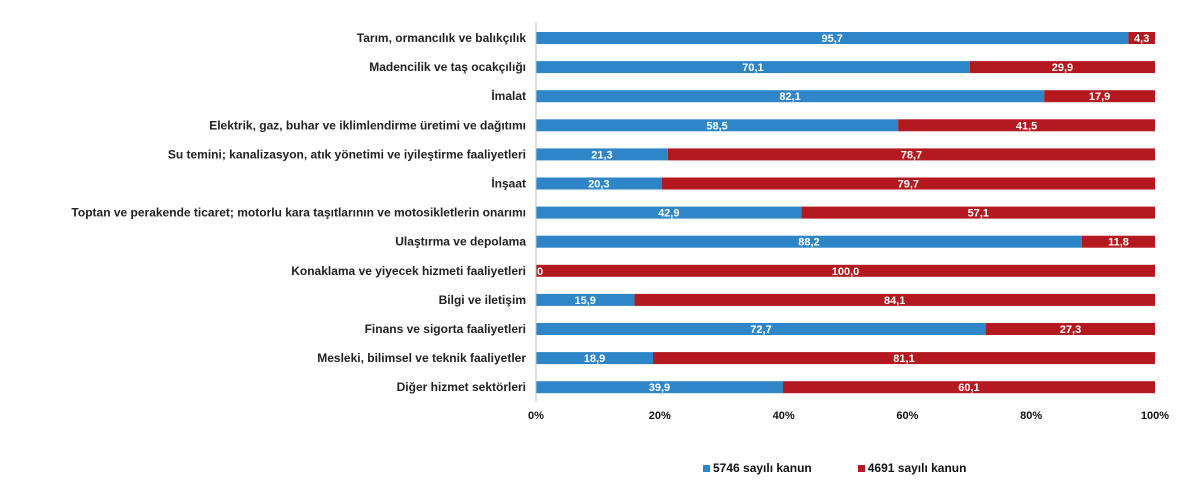 The width and height of the screenshot is (1200, 491). Describe the element at coordinates (762, 468) in the screenshot. I see `legend-label-series-1: 5746 sayılı kanun` at that location.